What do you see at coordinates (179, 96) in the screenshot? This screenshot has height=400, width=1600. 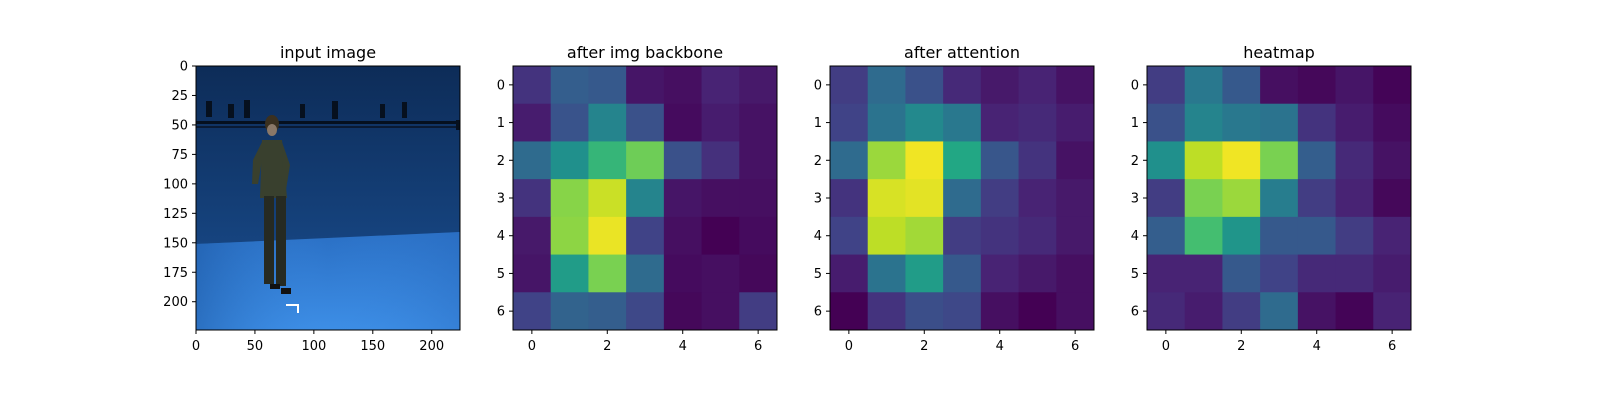 I see `y-tick-label: 25` at bounding box center [179, 96].